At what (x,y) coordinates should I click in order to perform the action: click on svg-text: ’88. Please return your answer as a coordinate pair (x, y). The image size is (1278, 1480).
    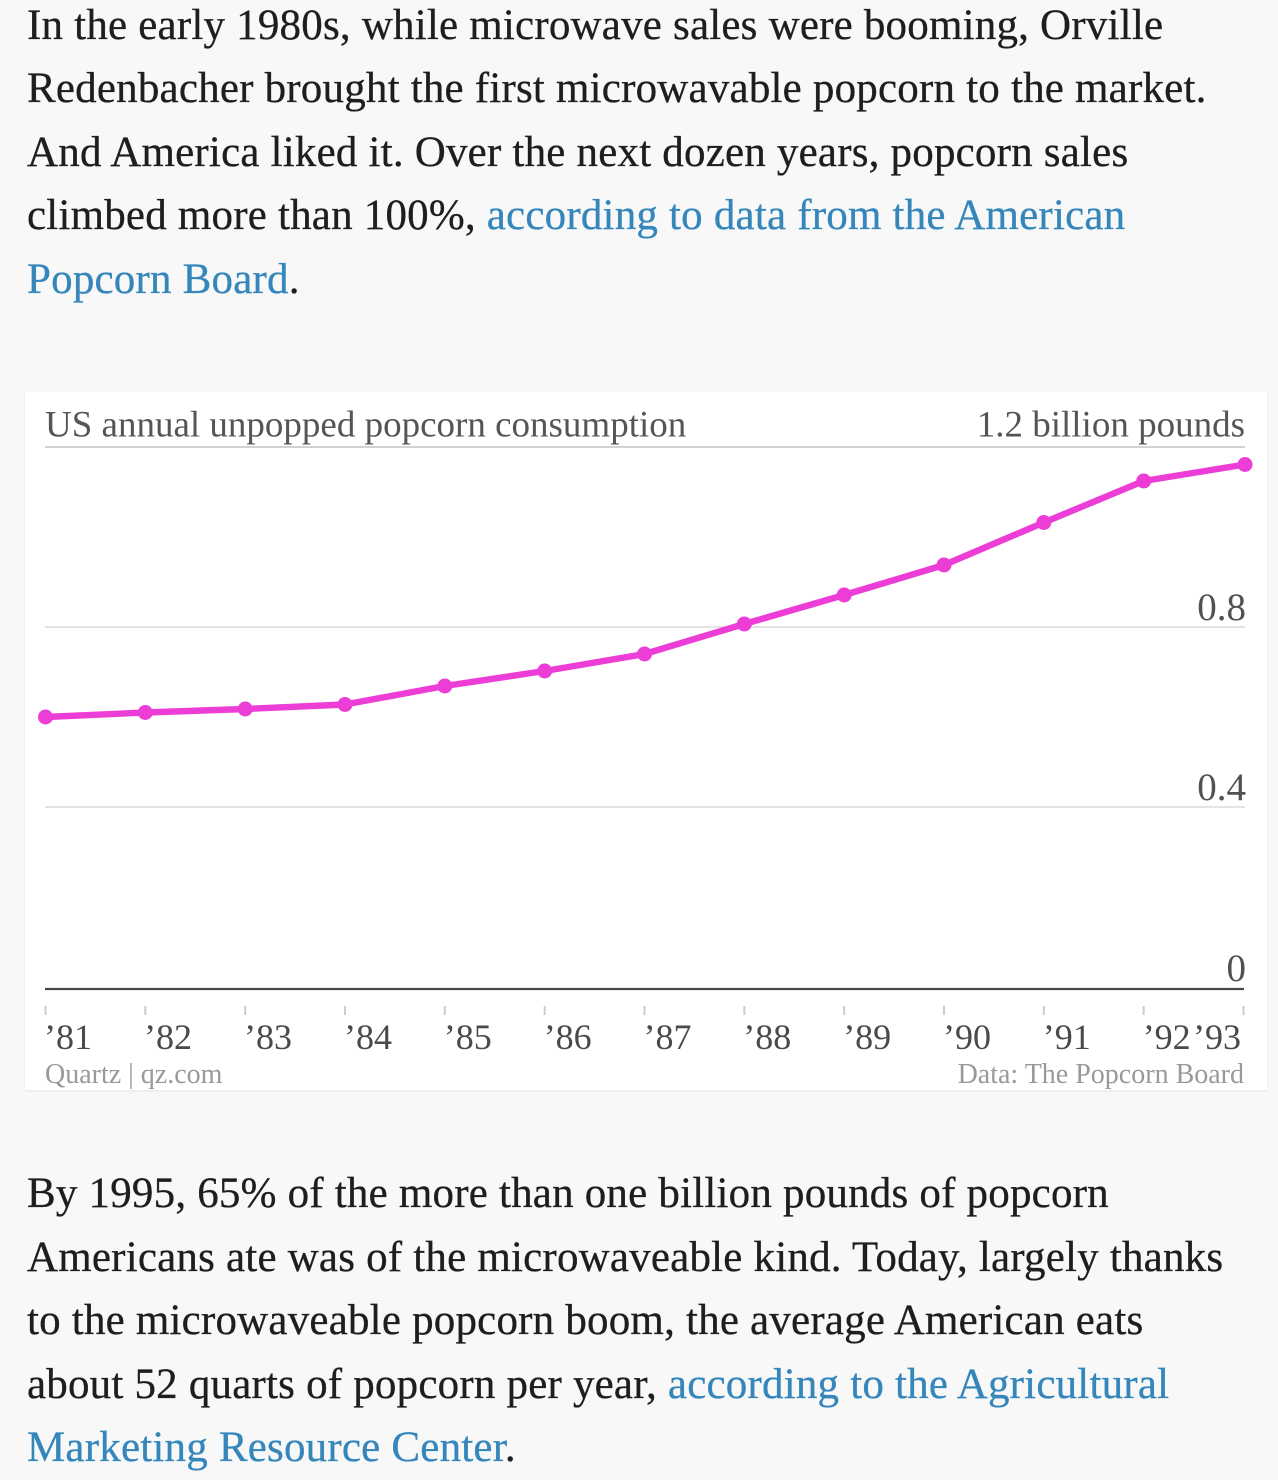
    Looking at the image, I should click on (767, 1037).